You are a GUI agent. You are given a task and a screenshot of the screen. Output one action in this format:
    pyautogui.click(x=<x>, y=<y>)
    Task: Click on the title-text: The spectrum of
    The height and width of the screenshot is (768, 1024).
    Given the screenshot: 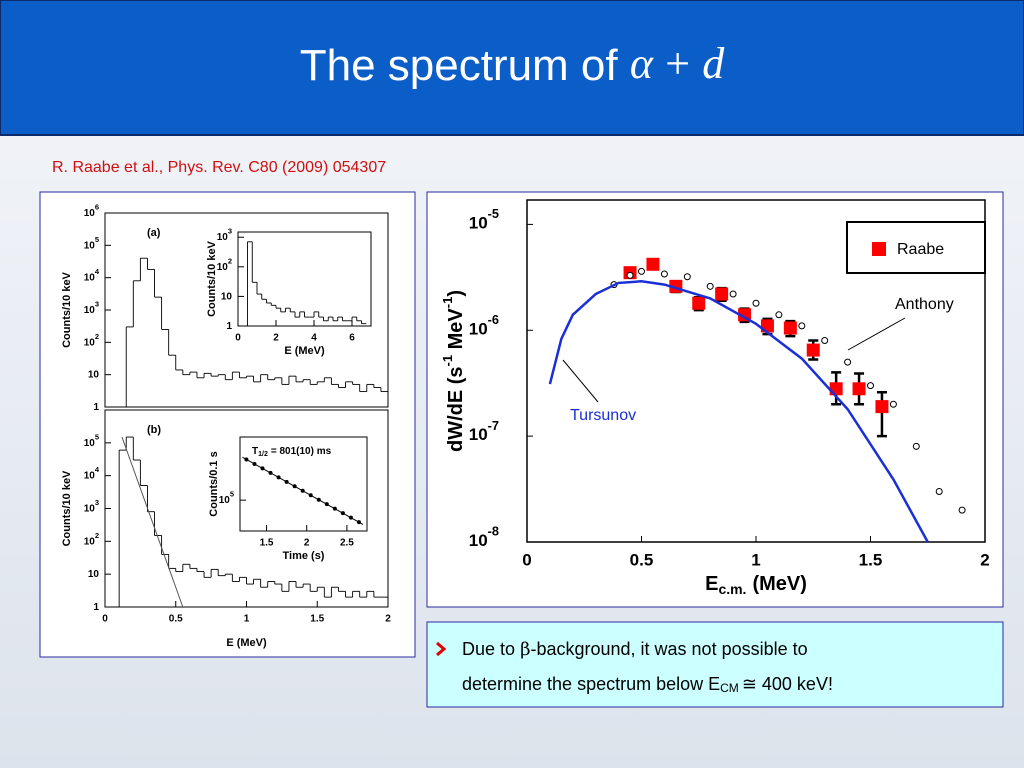 What is the action you would take?
    pyautogui.click(x=459, y=65)
    